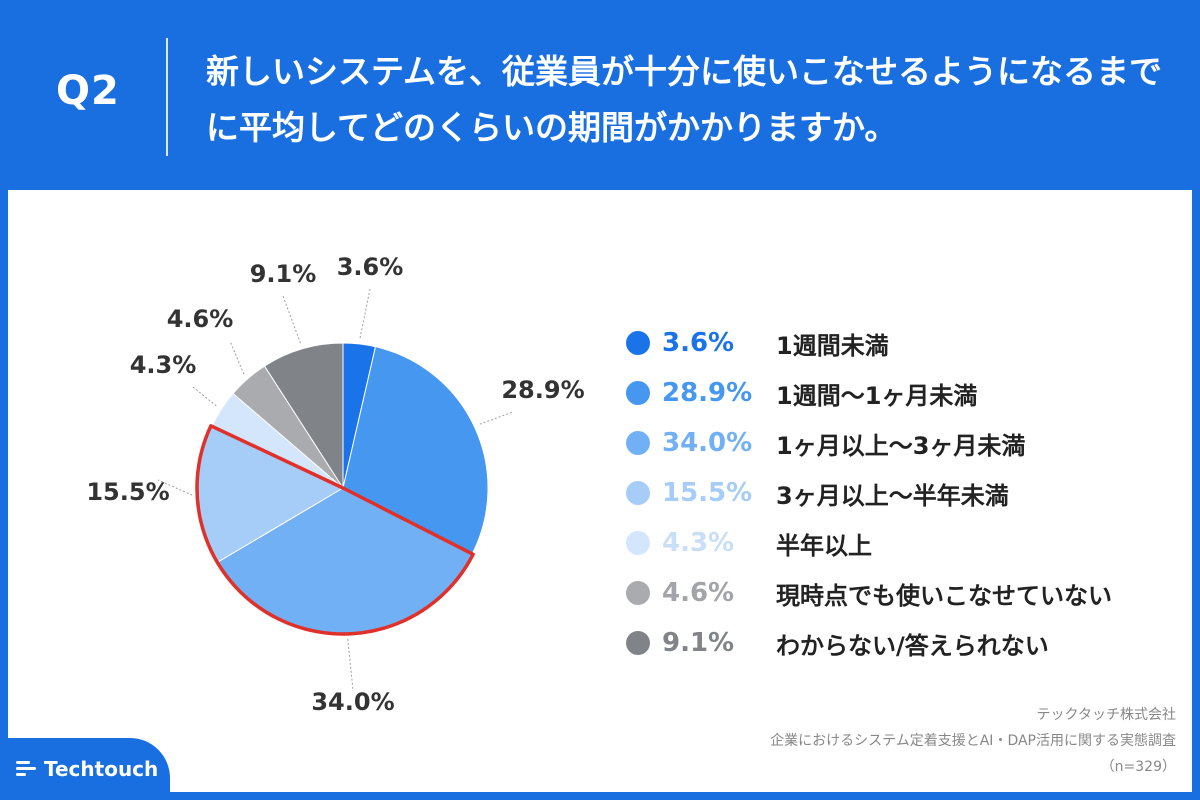 Image resolution: width=1200 pixels, height=800 pixels. Describe the element at coordinates (335, 530) in the screenshot. I see `highlight-outline` at that location.